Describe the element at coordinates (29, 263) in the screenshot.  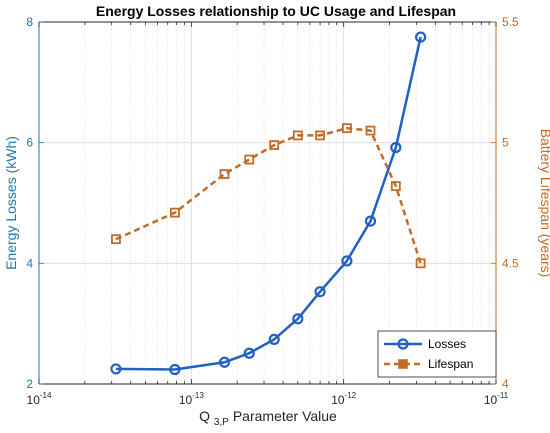
I see `y-left-tick-label: 4` at that location.